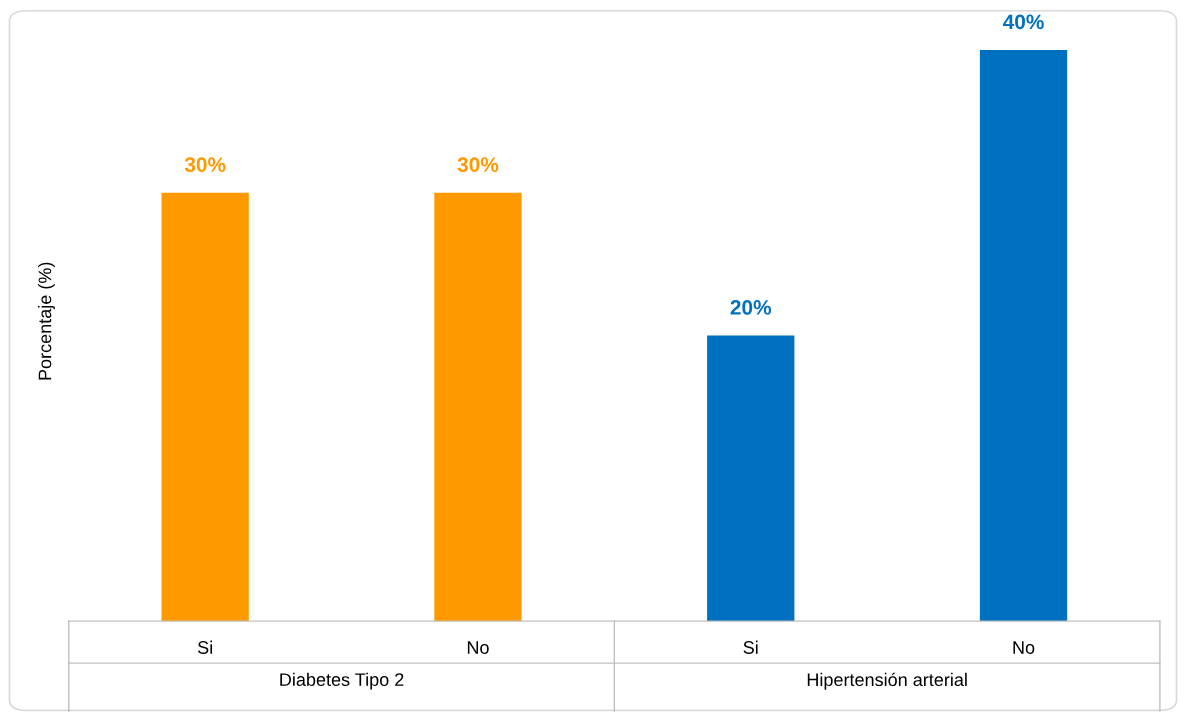 The width and height of the screenshot is (1186, 714). I want to click on y-axis-title: Porcentaje (%), so click(46, 321).